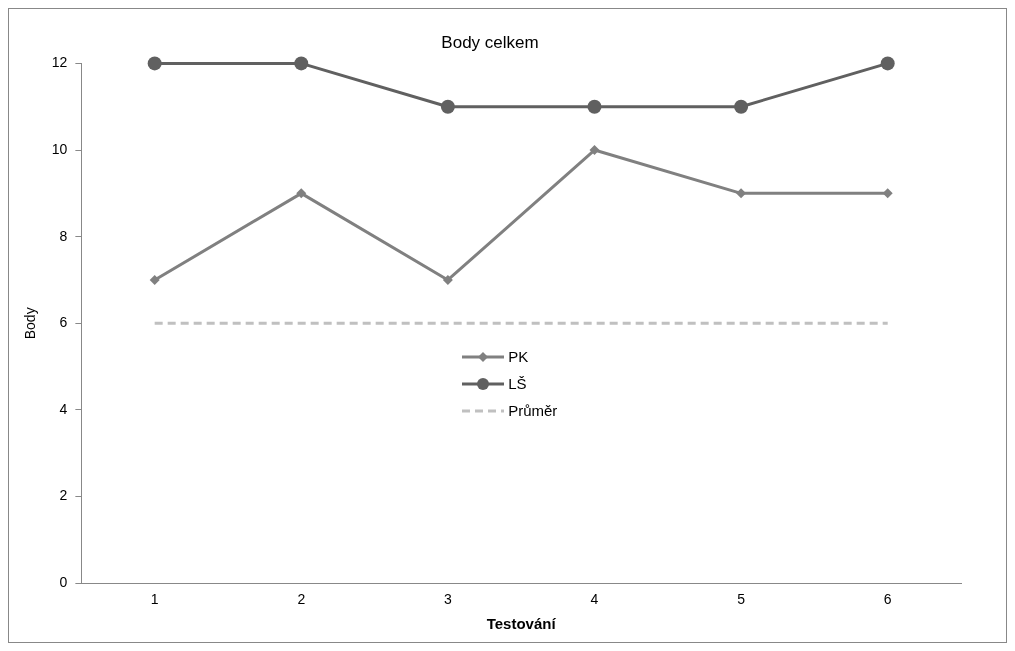 The image size is (1015, 651). I want to click on y-tick-label: 6, so click(63, 322).